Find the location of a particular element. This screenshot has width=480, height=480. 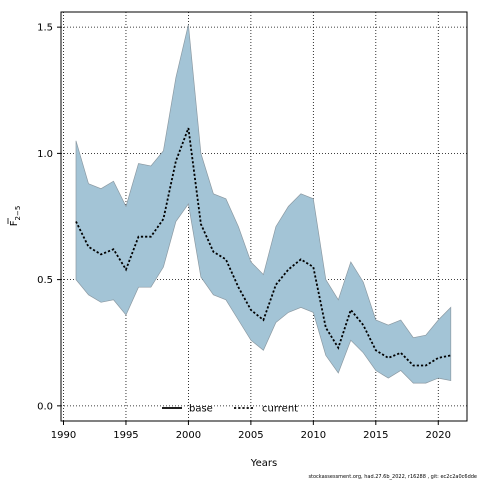

x-tick-label: 2020 is located at coordinates (438, 435).